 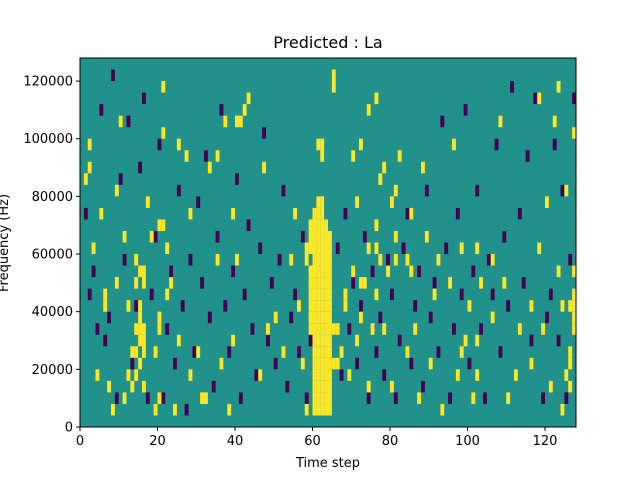 What do you see at coordinates (52, 255) in the screenshot?
I see `y-tick-label: 60000` at bounding box center [52, 255].